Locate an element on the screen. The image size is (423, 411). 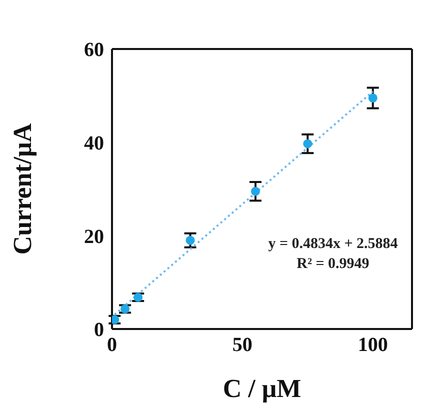
y-axis-title: Current/μA is located at coordinates (23, 189).